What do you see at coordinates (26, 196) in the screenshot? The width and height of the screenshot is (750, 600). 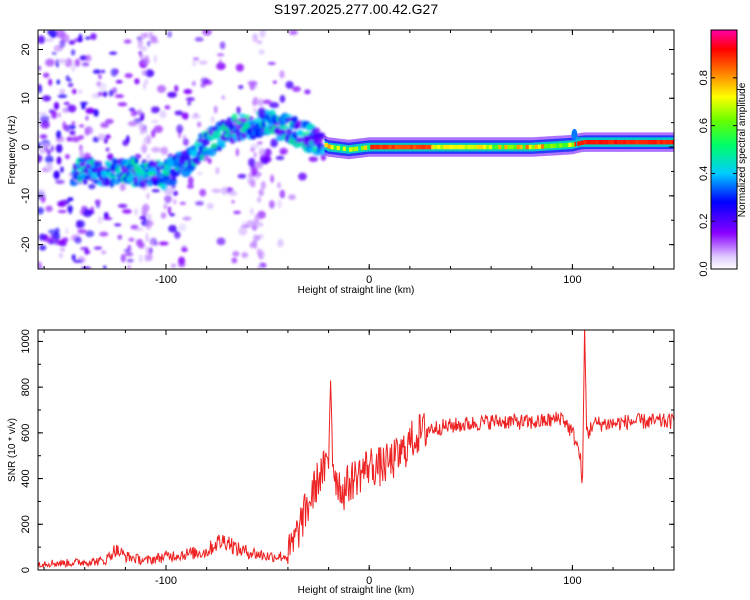 I see `spectrogram-y-tick-label: -10` at bounding box center [26, 196].